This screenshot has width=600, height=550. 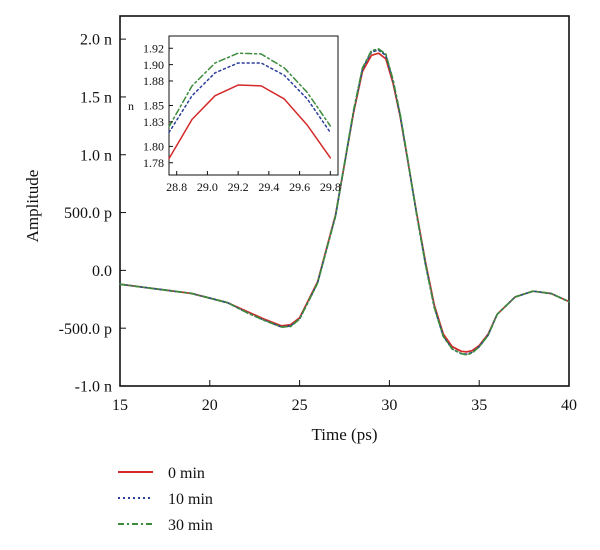 I want to click on x-tick-label: 40, so click(x=569, y=405).